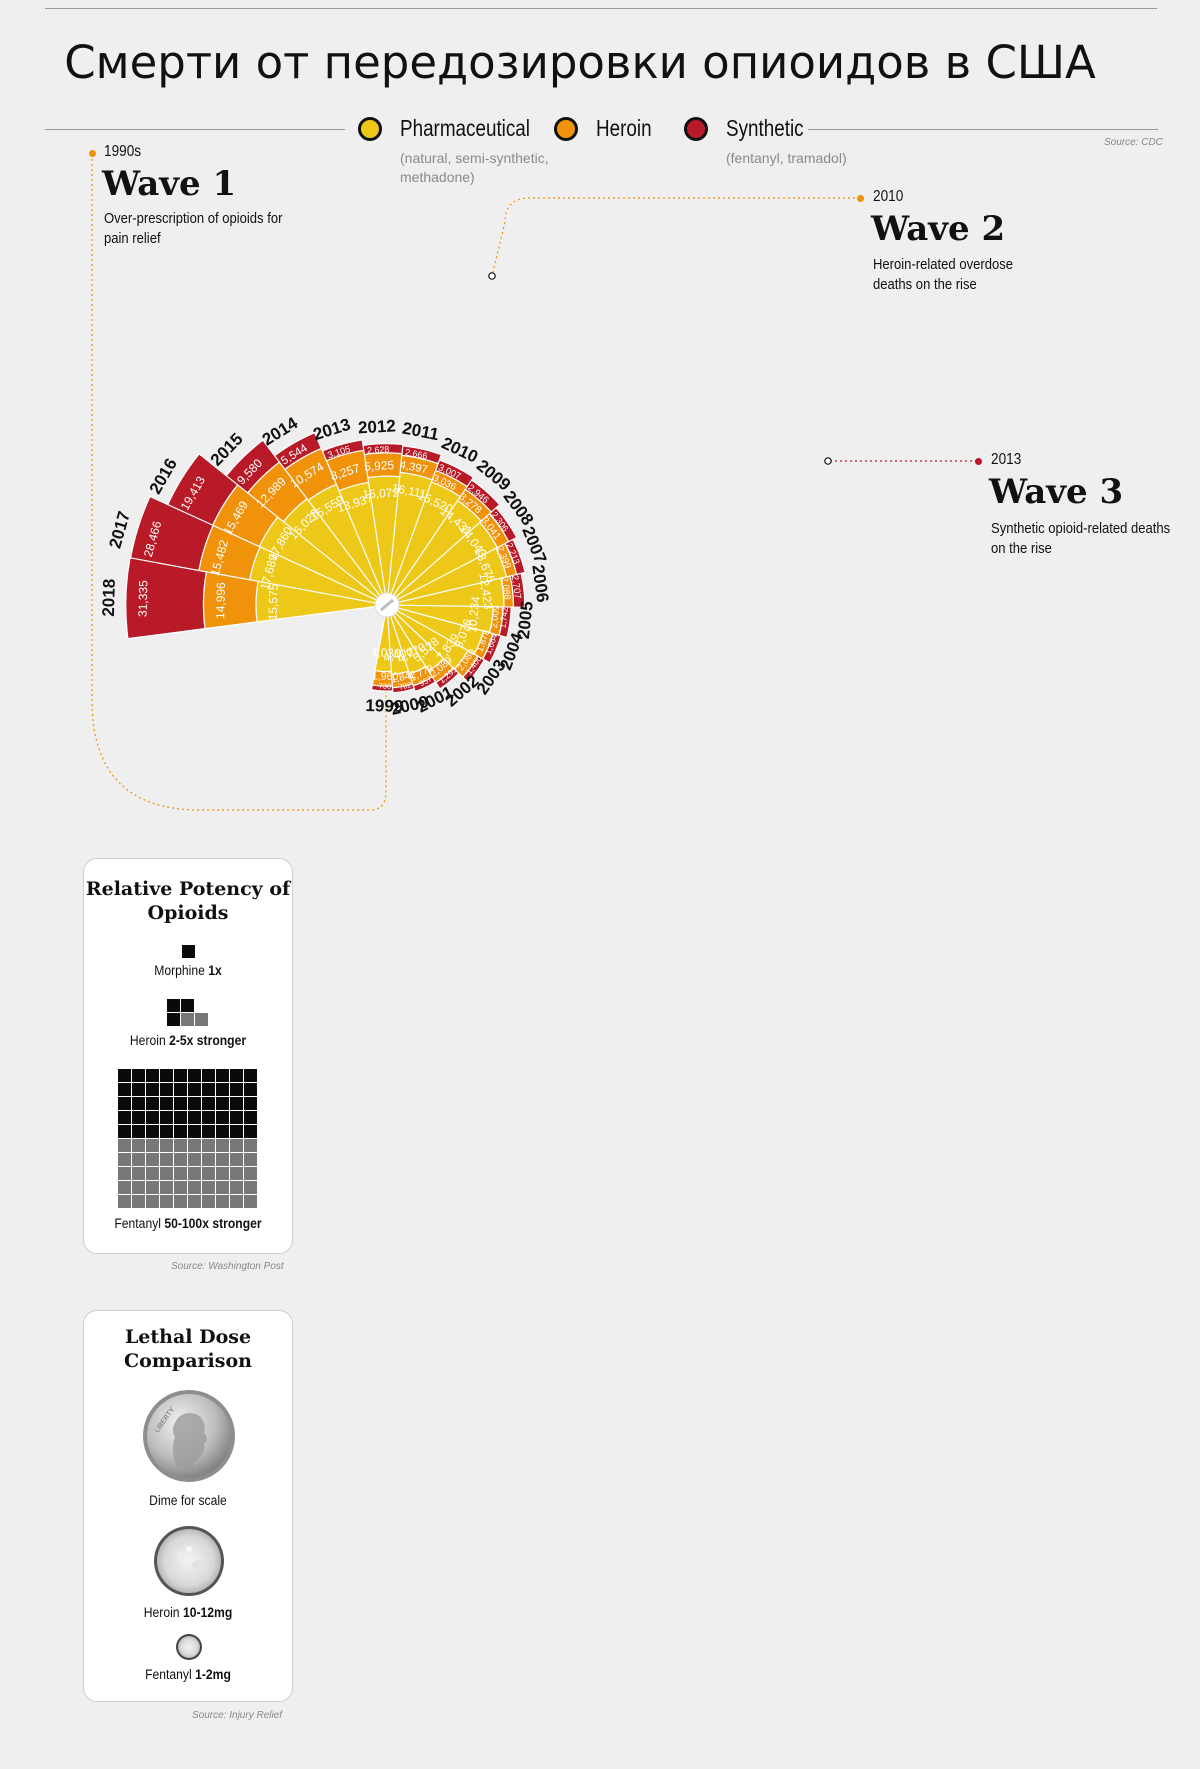  What do you see at coordinates (1056, 492) in the screenshot?
I see `wave-3-title: Wave 3` at bounding box center [1056, 492].